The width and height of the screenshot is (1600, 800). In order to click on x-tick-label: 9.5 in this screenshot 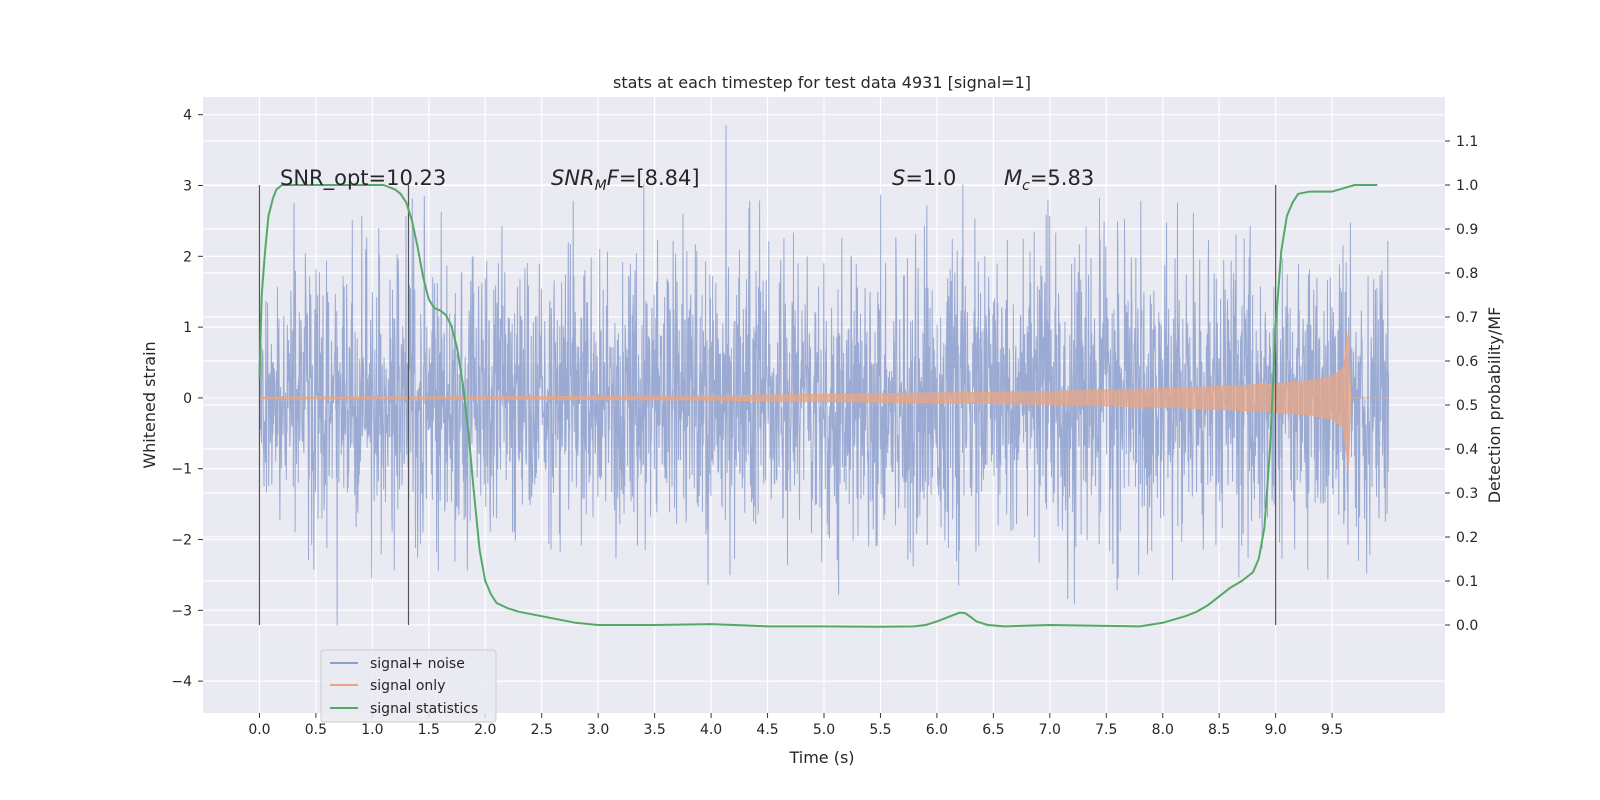, I will do `click(1332, 730)`.